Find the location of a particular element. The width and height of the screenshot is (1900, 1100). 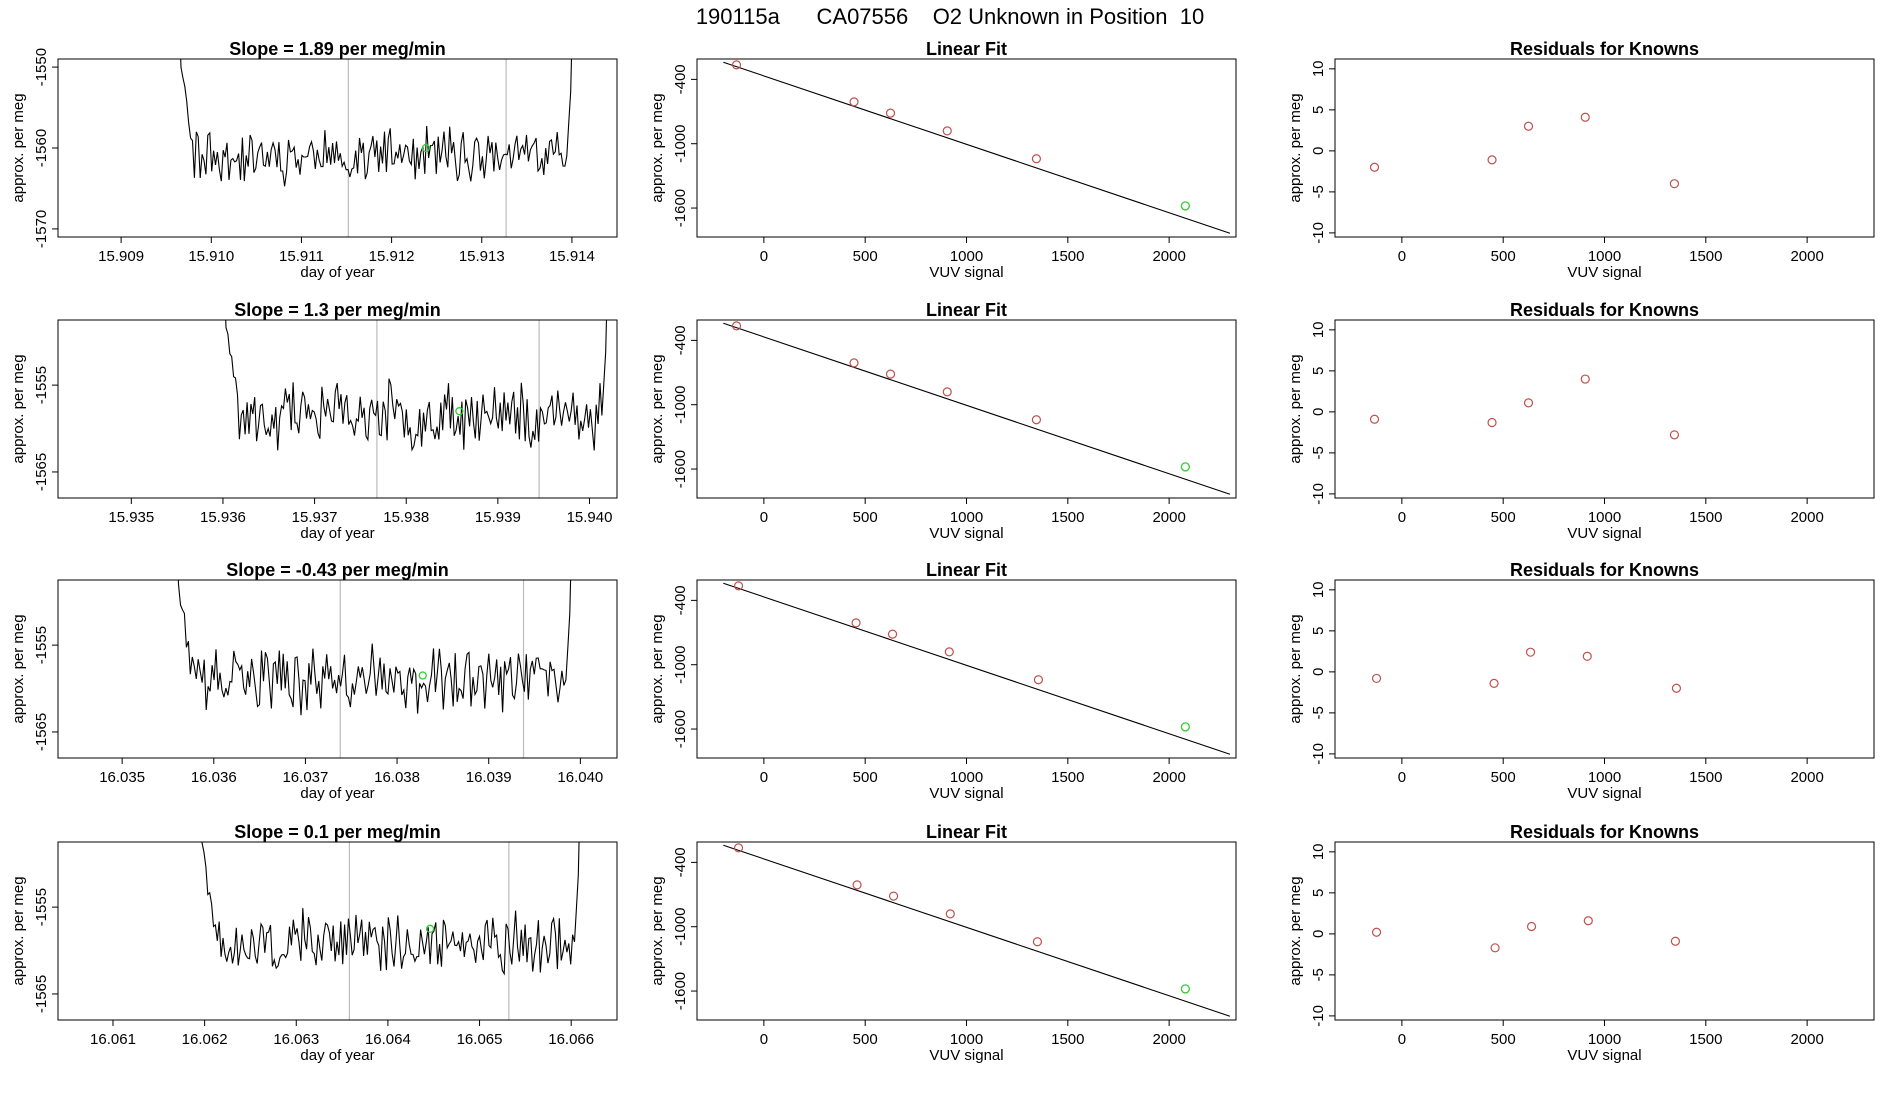

y-tick-label: -1555 is located at coordinates (41, 385).